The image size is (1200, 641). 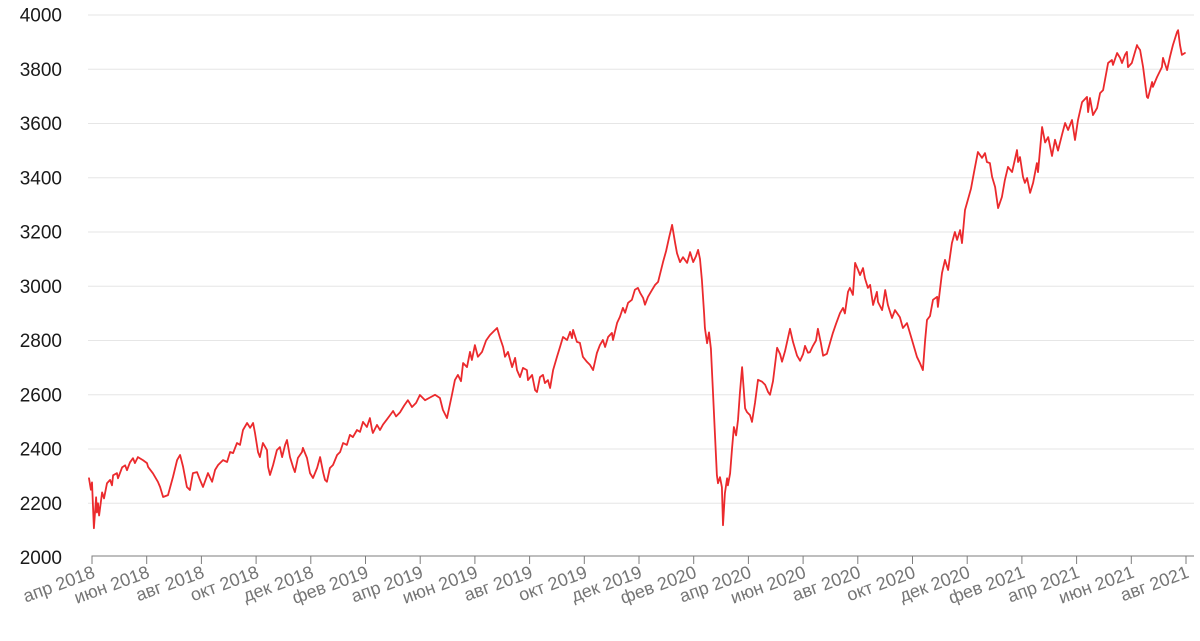 I want to click on y-tick-label: 3400, so click(x=41, y=178).